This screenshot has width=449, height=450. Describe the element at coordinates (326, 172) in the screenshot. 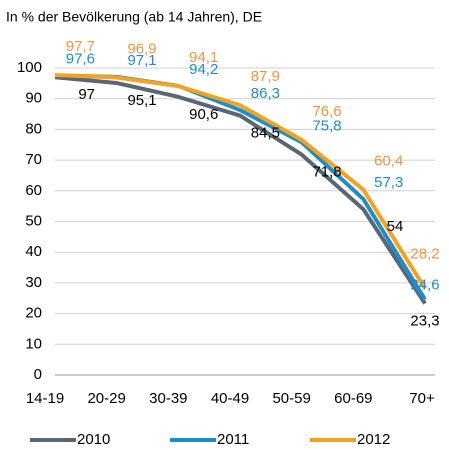

I see `data-label: 71,8` at that location.